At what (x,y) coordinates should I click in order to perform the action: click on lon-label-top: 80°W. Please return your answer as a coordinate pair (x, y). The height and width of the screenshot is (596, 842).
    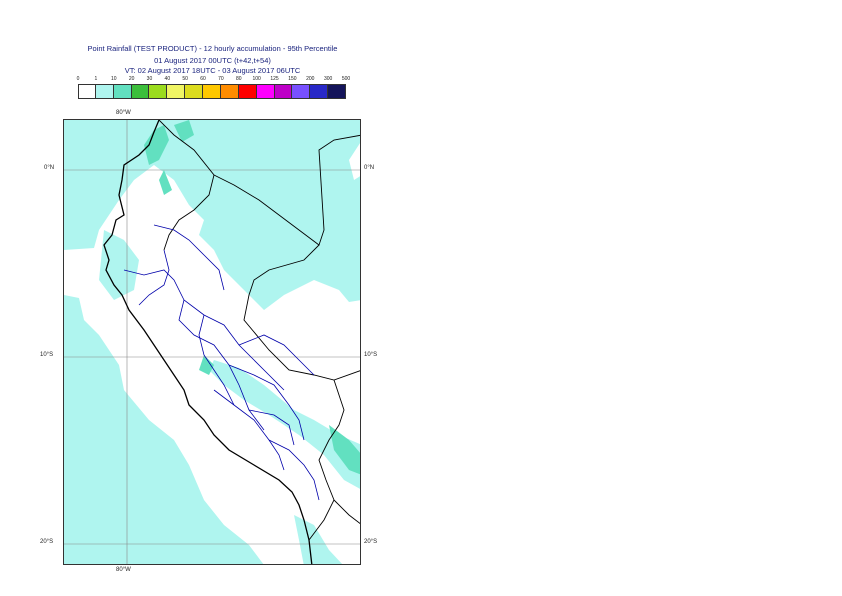
    Looking at the image, I should click on (123, 113).